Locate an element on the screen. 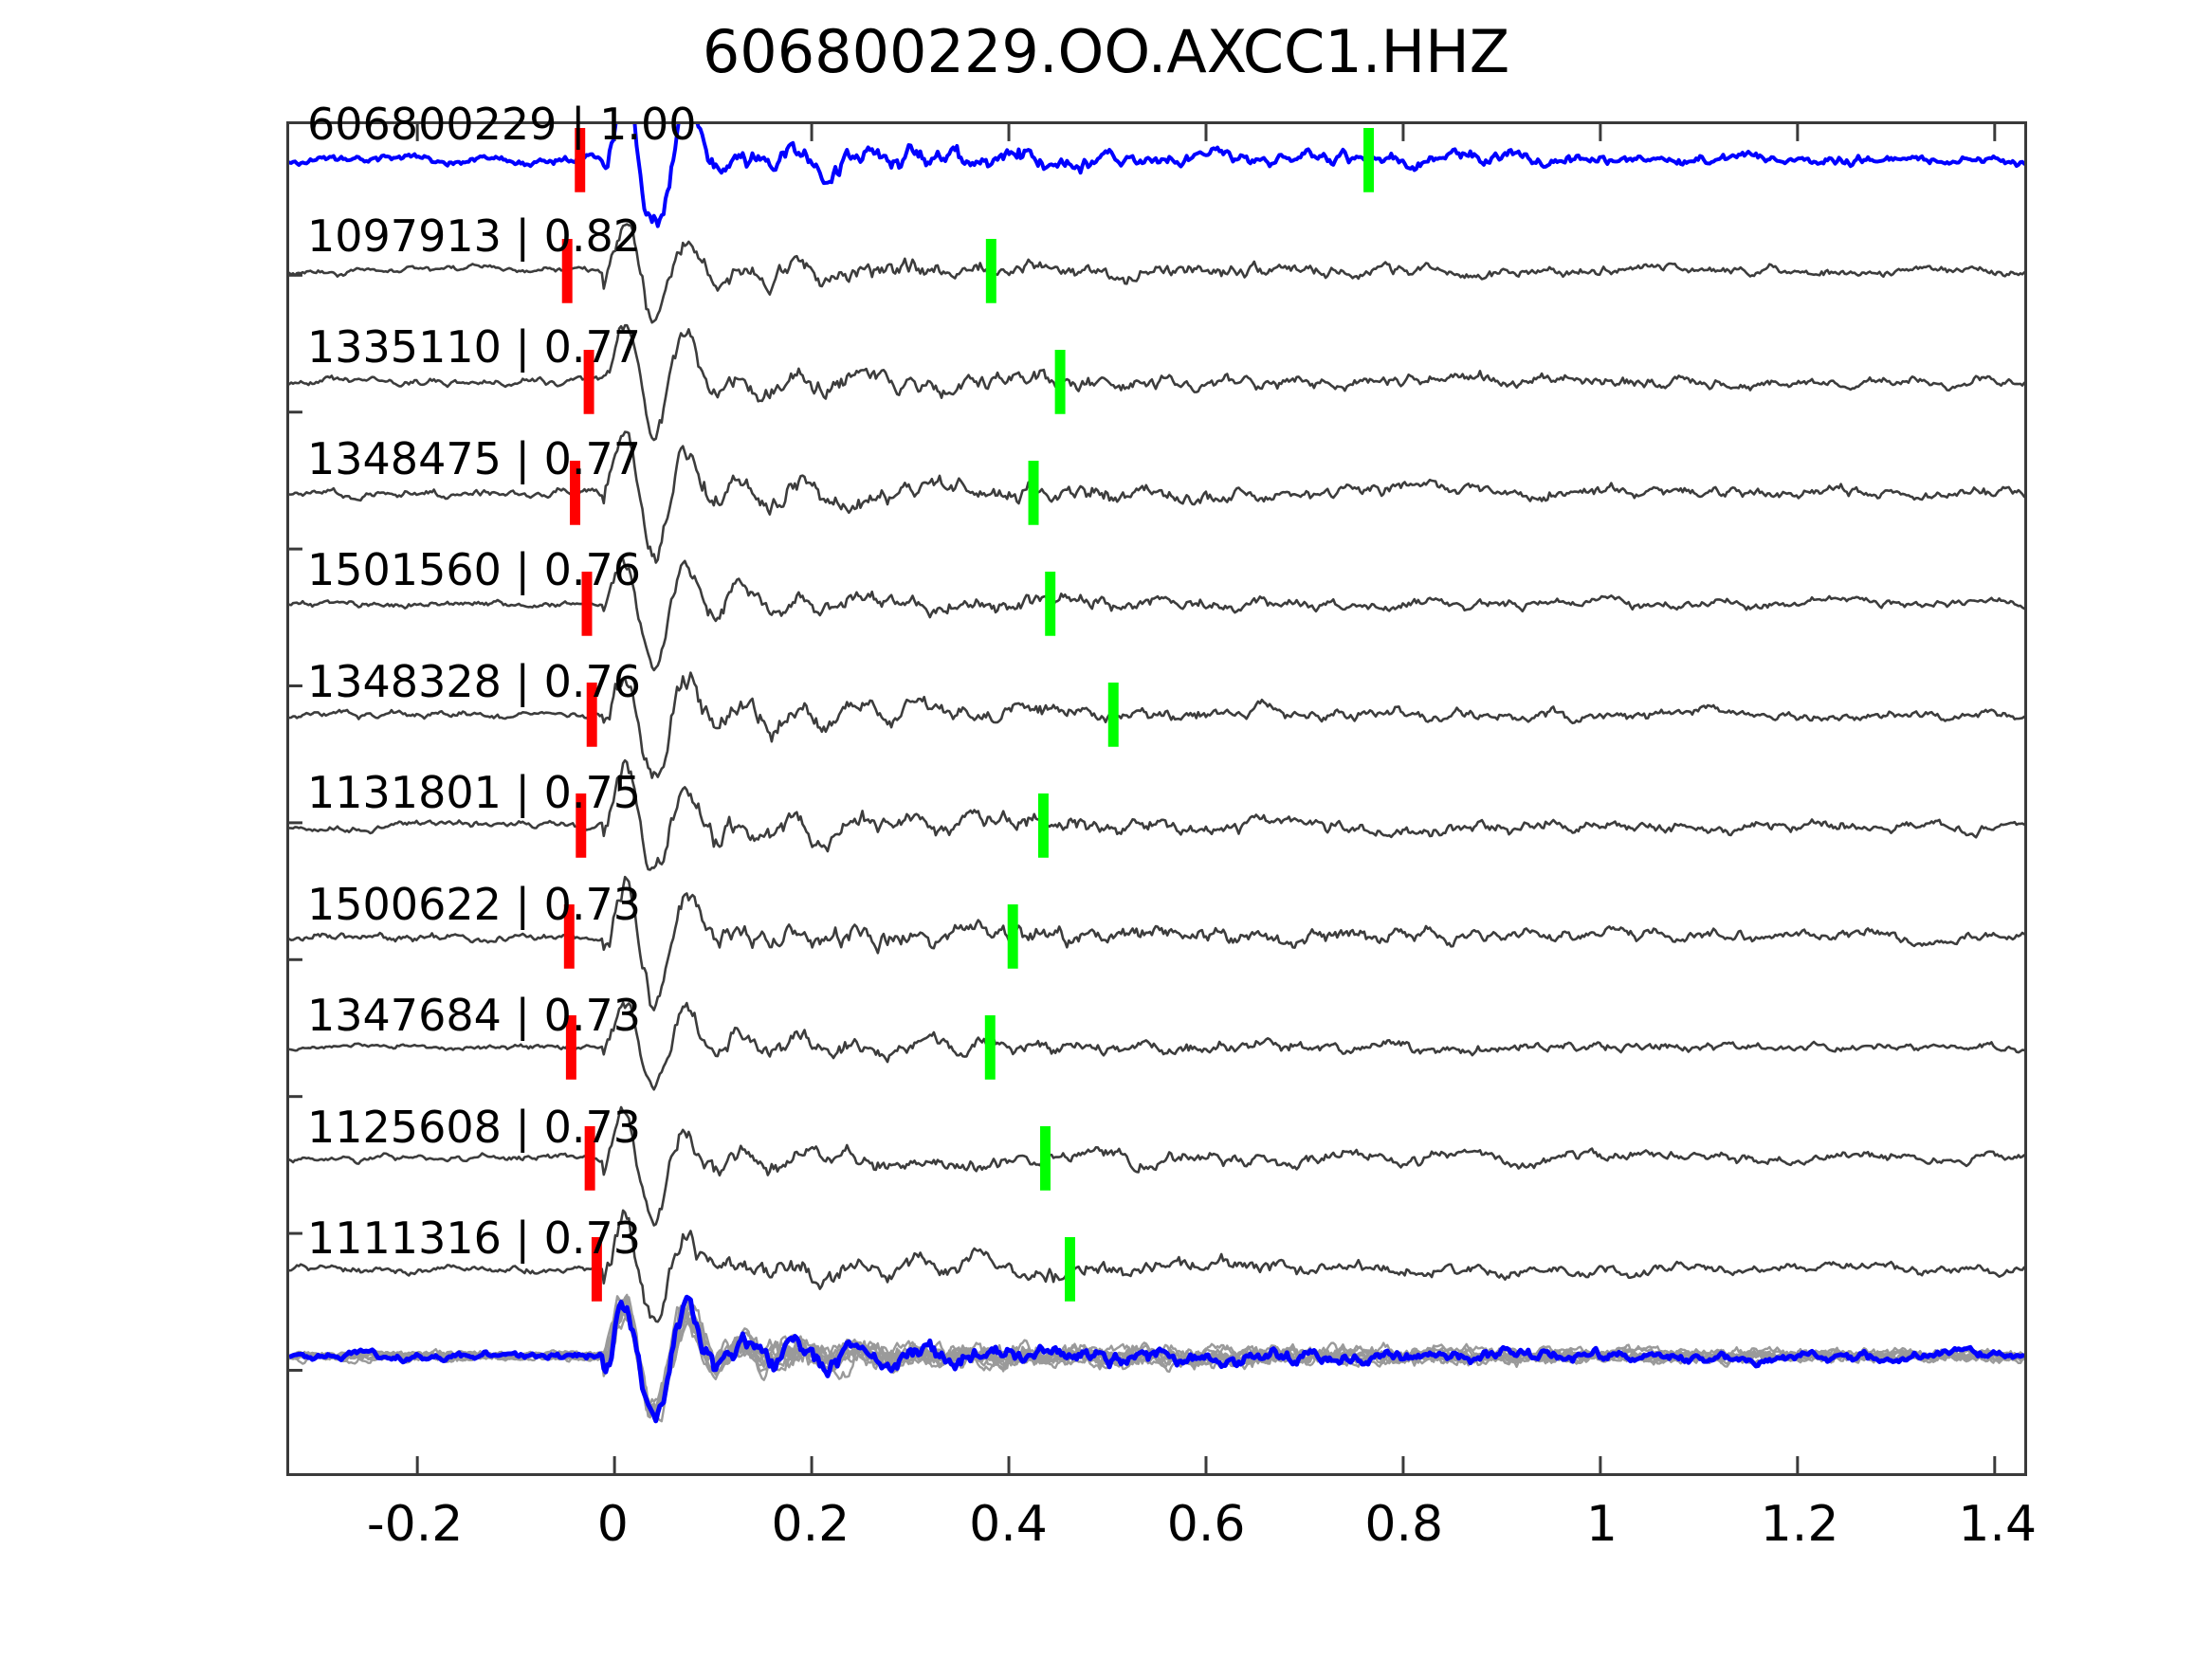  trace-label: 1335110 | 0.77 is located at coordinates (474, 347).